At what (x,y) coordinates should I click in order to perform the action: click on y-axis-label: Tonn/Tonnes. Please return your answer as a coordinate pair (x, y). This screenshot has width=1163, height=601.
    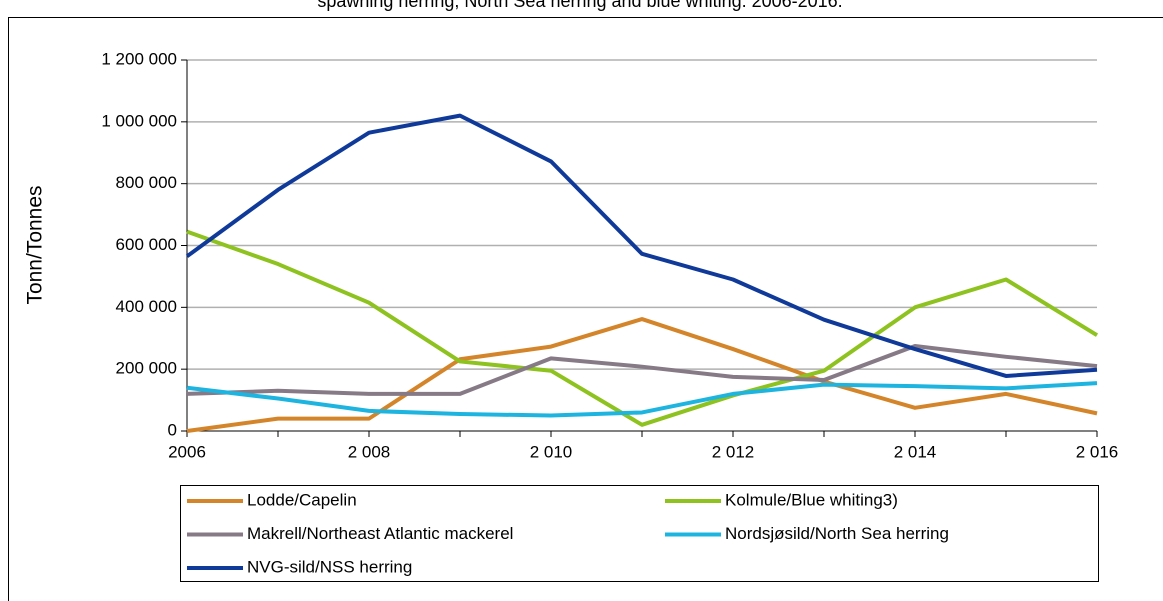
    Looking at the image, I should click on (35, 244).